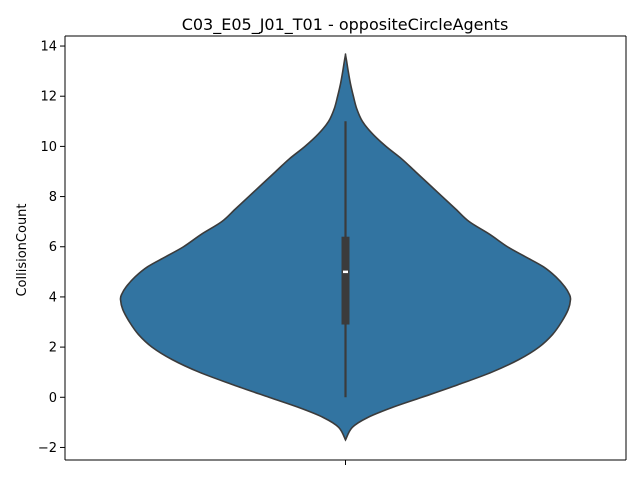 The height and width of the screenshot is (480, 640). I want to click on box-median-marker, so click(345, 272).